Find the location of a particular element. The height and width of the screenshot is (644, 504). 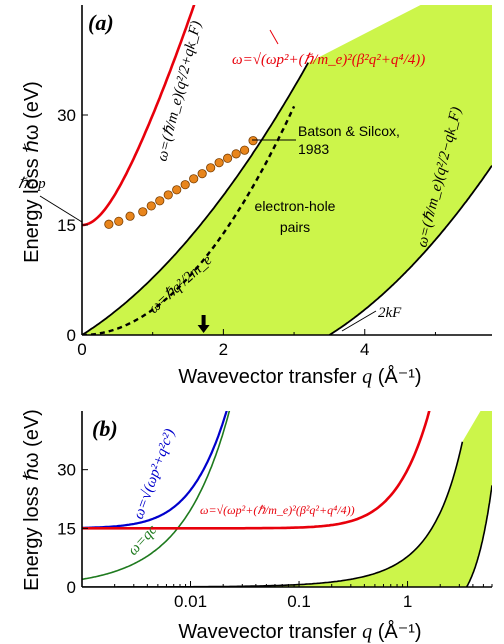

y-axis-label-a: Energy loss ℏω (eV) is located at coordinates (32, 172).